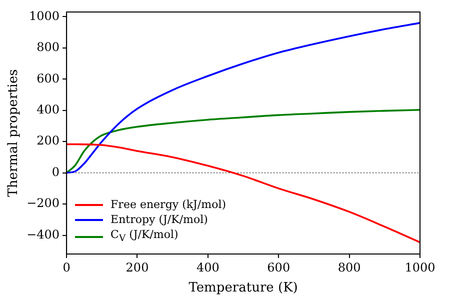  I want to click on x-tick-label: 200, so click(137, 267).